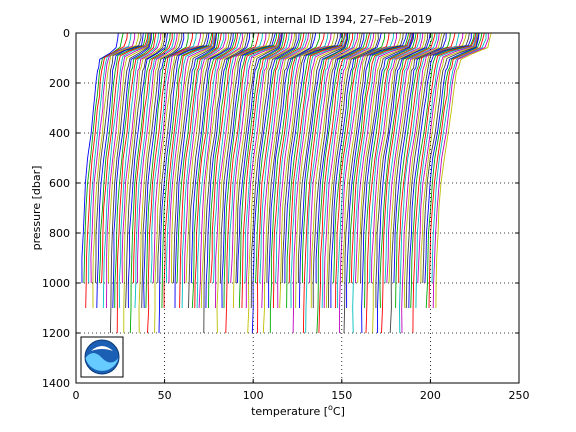  What do you see at coordinates (59, 233) in the screenshot?
I see `y-tick-label: 800` at bounding box center [59, 233].